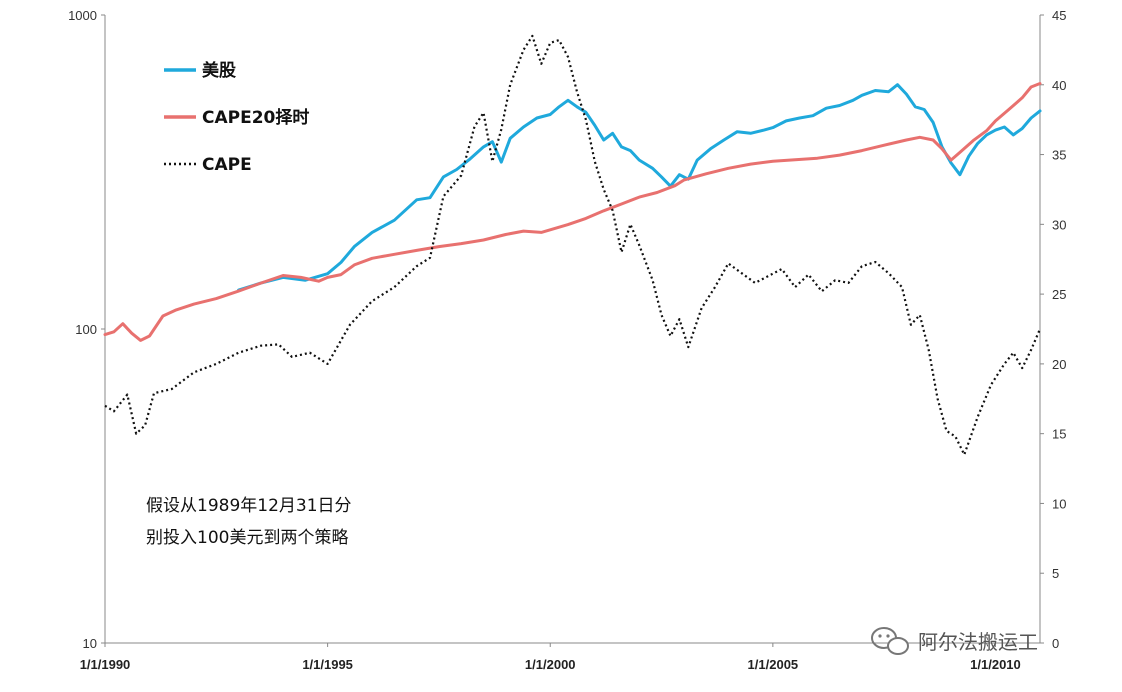 This screenshot has height=692, width=1122. Describe the element at coordinates (1055, 573) in the screenshot. I see `right-tick-label: 5` at that location.